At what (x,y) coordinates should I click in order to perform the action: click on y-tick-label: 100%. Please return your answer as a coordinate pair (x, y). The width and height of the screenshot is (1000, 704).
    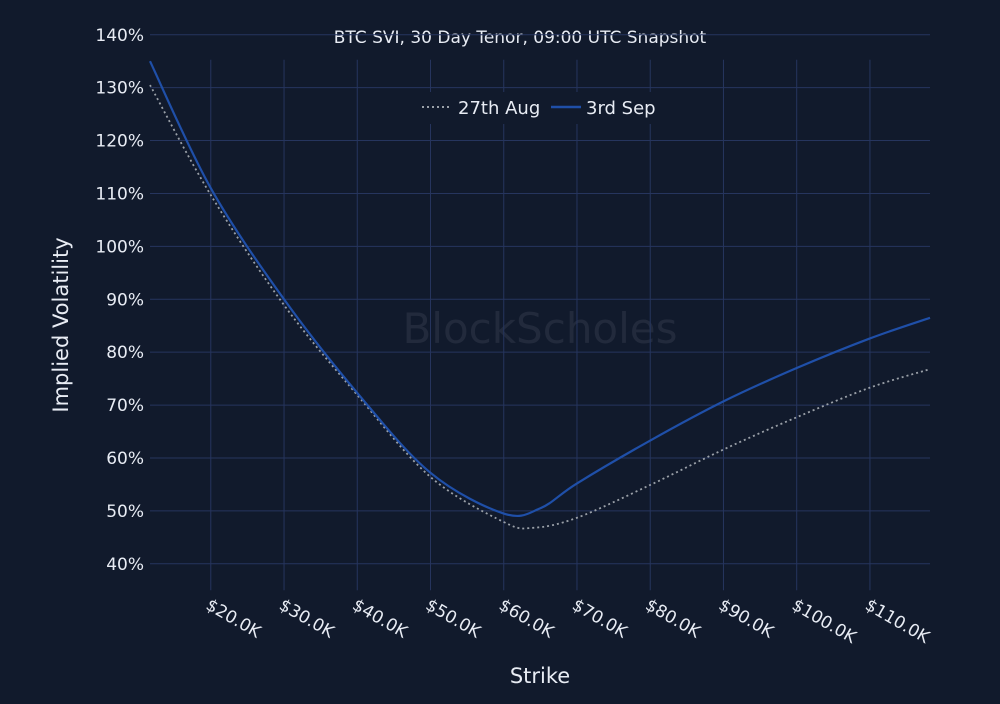
    Looking at the image, I should click on (119, 247).